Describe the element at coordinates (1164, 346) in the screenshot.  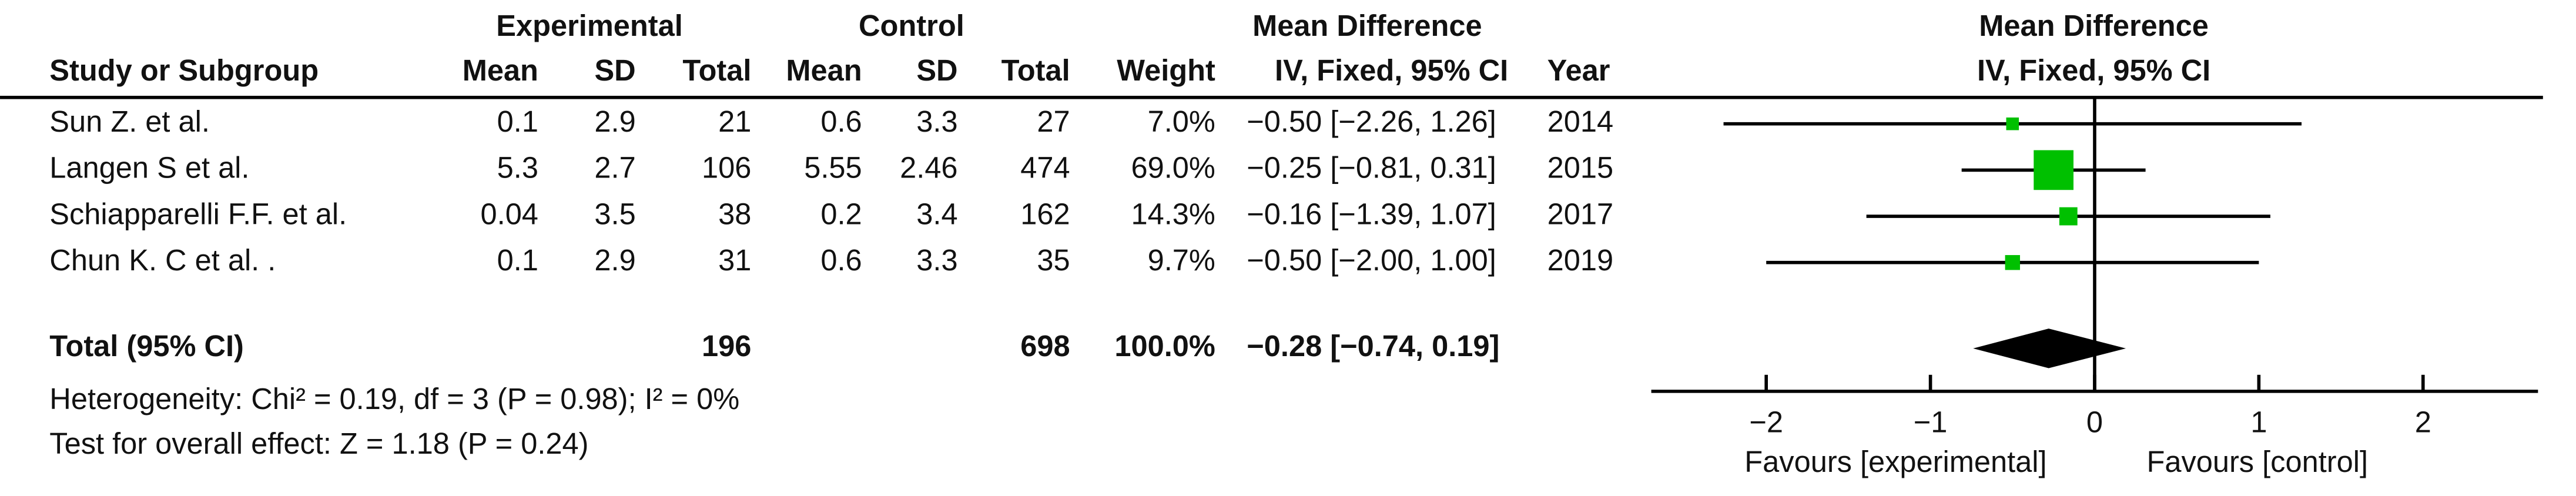
I see `total-weight: 100.0%` at that location.